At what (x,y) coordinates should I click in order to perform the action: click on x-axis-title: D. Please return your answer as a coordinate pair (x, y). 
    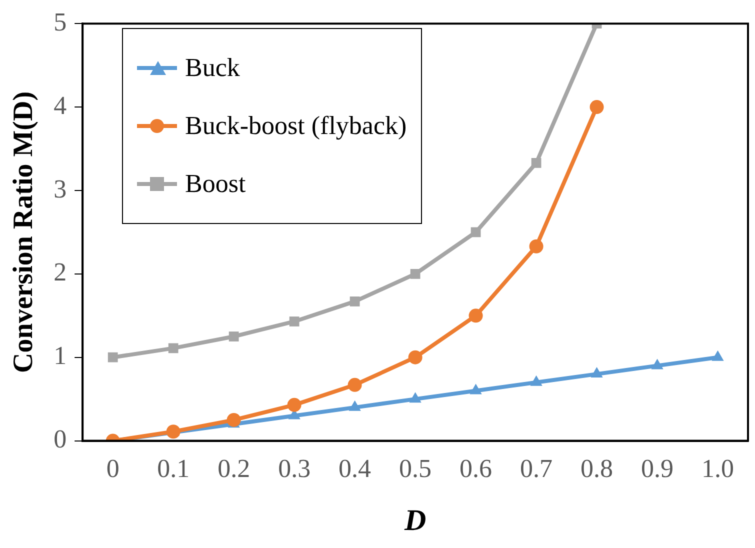
    Looking at the image, I should click on (414, 520).